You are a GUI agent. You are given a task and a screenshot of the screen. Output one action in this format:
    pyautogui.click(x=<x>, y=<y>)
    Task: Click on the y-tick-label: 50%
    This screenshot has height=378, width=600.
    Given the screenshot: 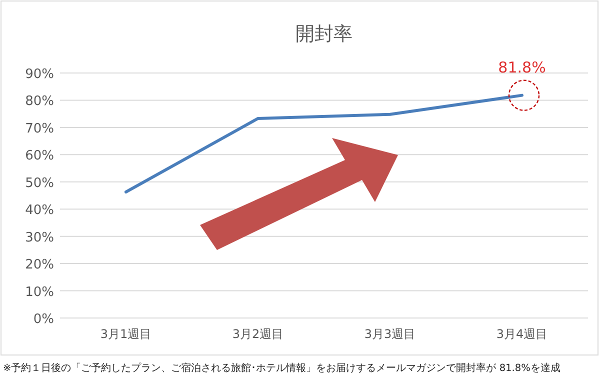 What is the action you would take?
    pyautogui.click(x=39, y=183)
    